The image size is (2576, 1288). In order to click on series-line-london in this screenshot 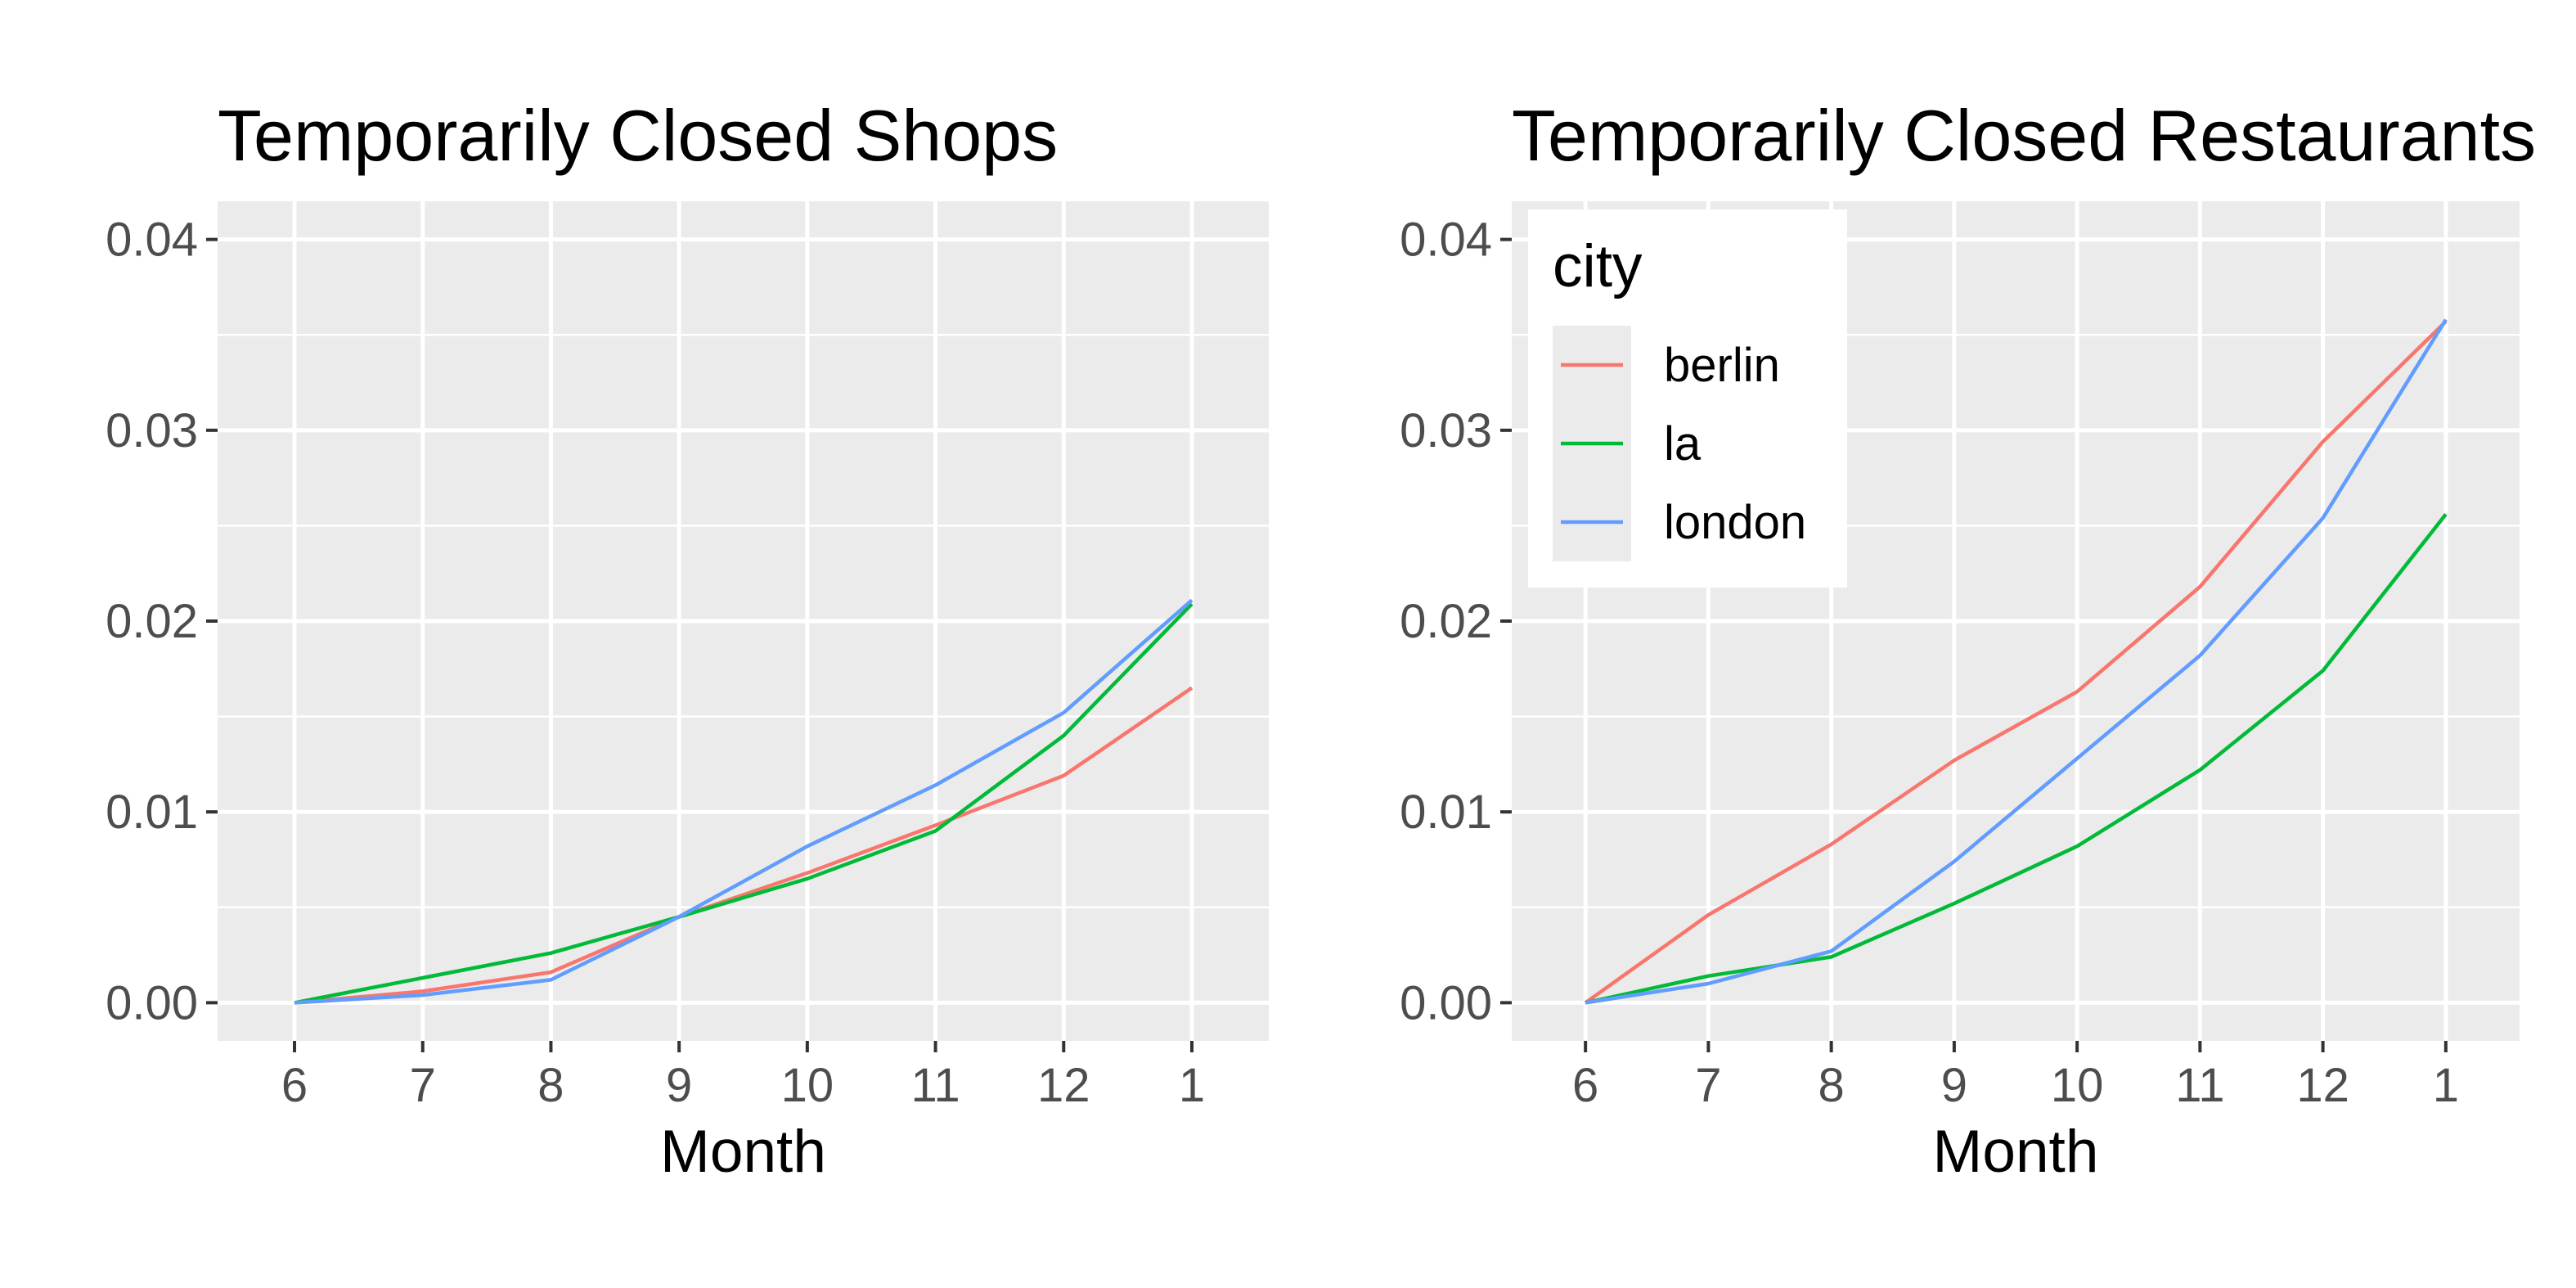, I will do `click(744, 801)`.